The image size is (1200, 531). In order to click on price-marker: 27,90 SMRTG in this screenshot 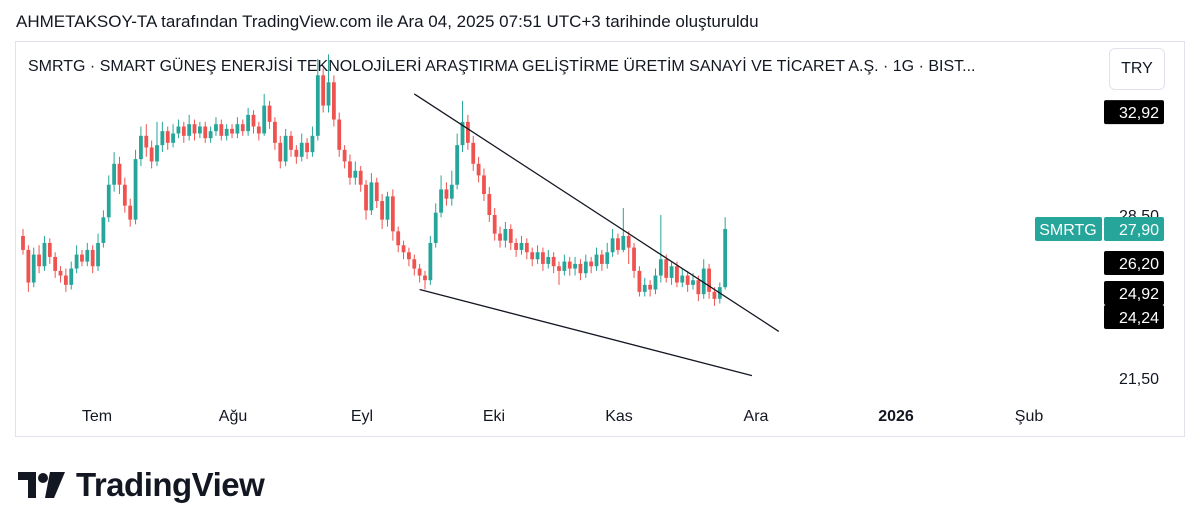, I will do `click(1099, 228)`.